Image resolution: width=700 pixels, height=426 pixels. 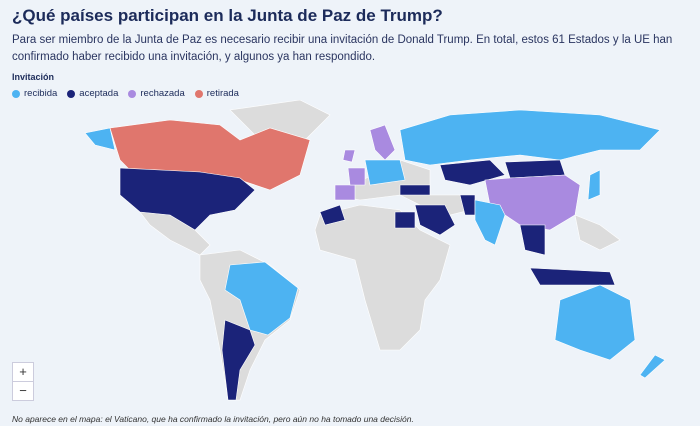 What do you see at coordinates (385, 172) in the screenshot?
I see `central-europe` at bounding box center [385, 172].